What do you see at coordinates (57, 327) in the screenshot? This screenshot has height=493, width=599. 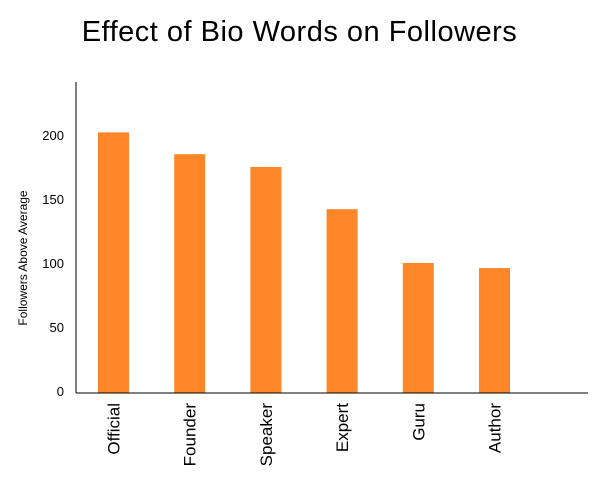 I see `y-tick-label: 50` at bounding box center [57, 327].